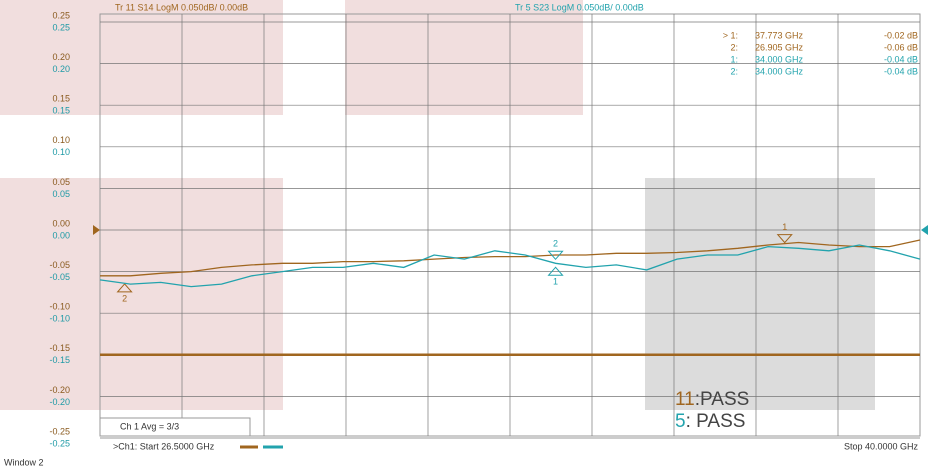 This screenshot has width=928, height=472. Describe the element at coordinates (181, 7) in the screenshot. I see `trace-title: Tr 11 S14 LogM 0.050dB/ 0.00dB` at that location.